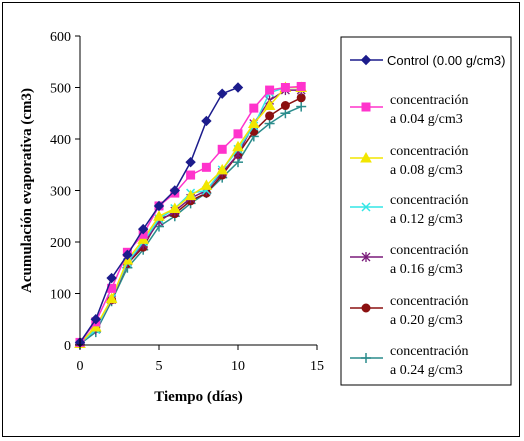  What do you see at coordinates (426, 219) in the screenshot?
I see `legend-label: a 0.12 g/cm3` at bounding box center [426, 219].